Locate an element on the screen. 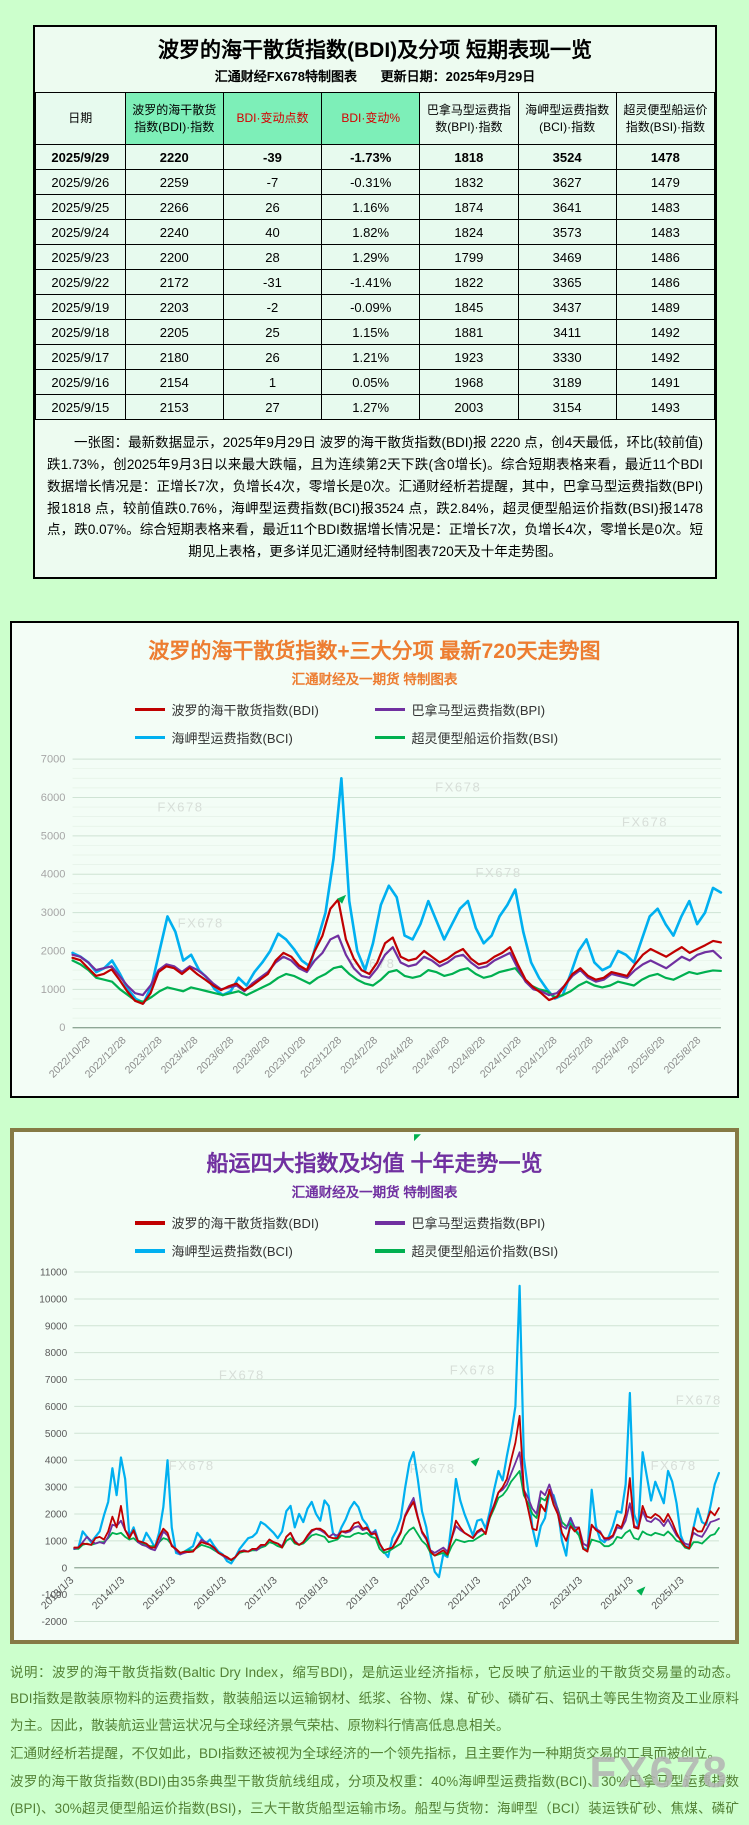 Image resolution: width=749 pixels, height=1825 pixels. cell: 2025/9/24 is located at coordinates (80, 232).